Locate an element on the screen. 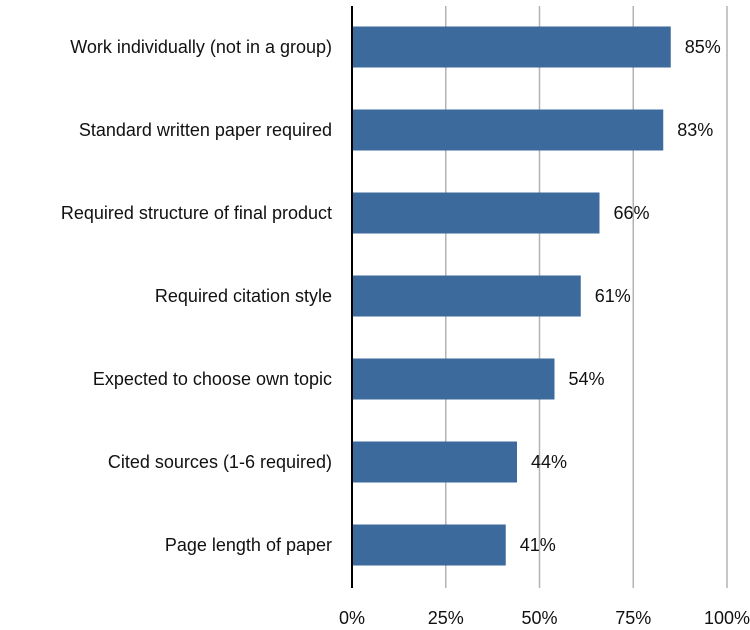 The image size is (750, 630). category-label: Work individually (not in a group) is located at coordinates (201, 47).